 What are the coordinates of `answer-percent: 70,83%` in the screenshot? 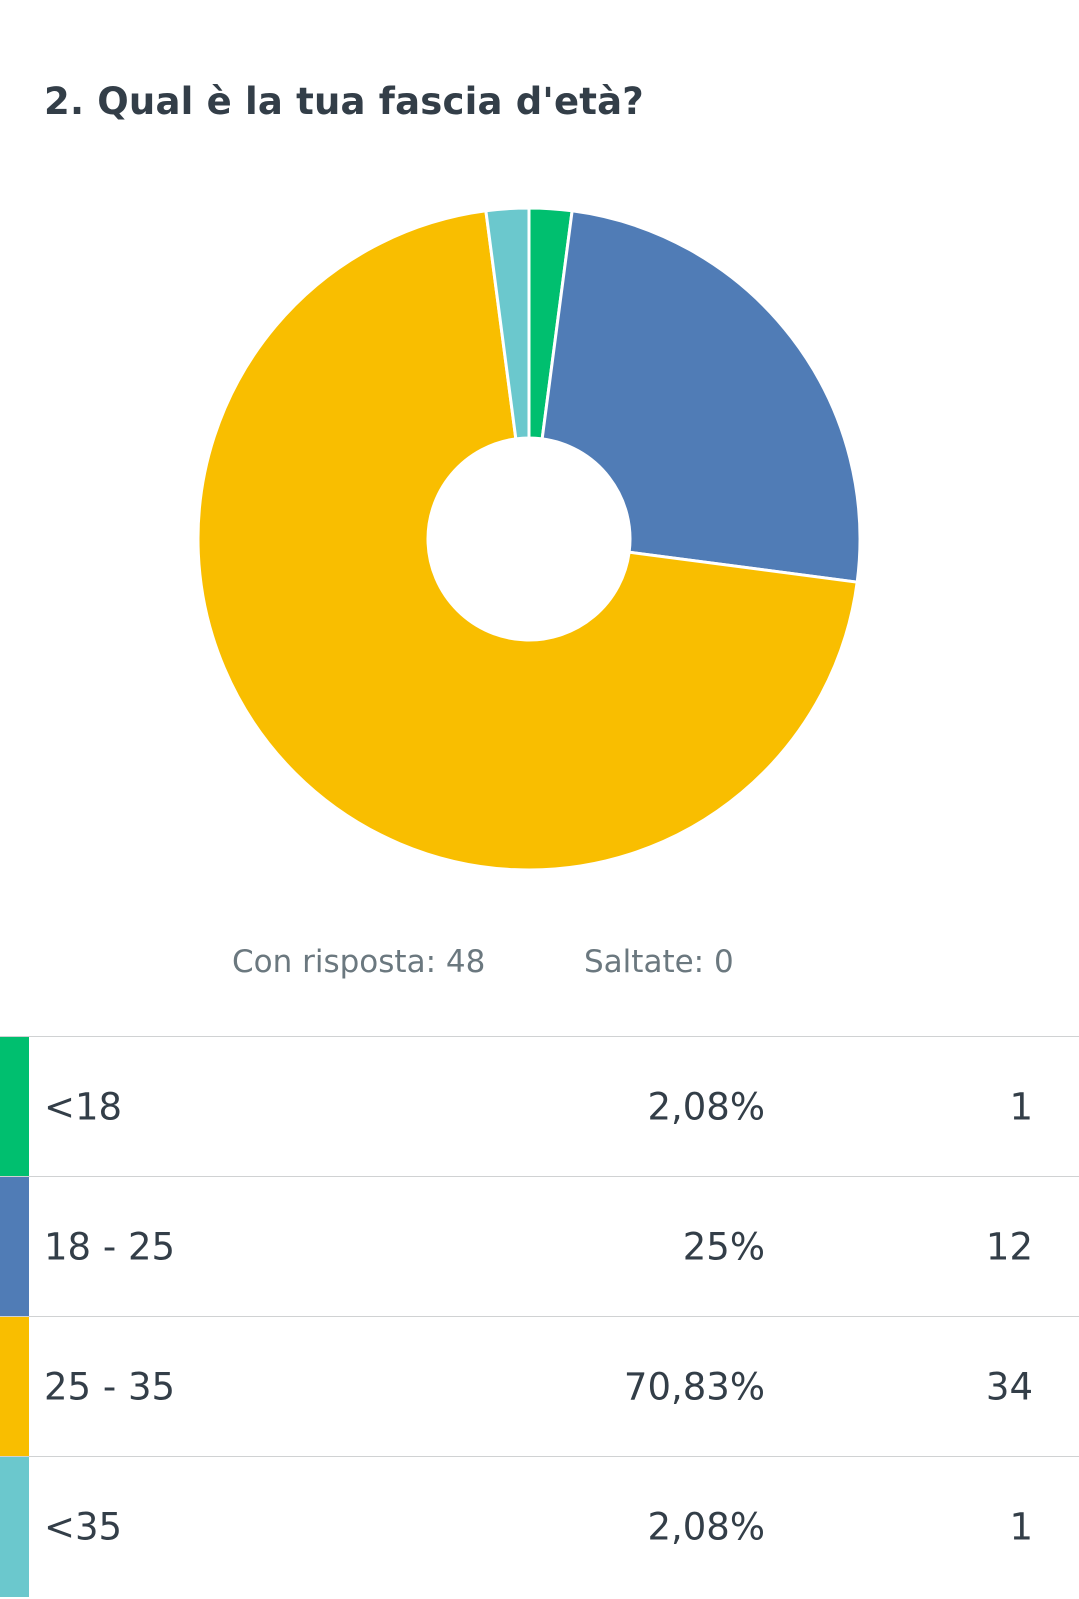 It's located at (694, 1386).